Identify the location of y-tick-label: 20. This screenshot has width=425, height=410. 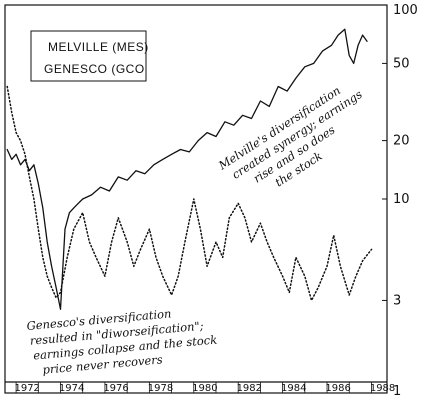
(401, 141).